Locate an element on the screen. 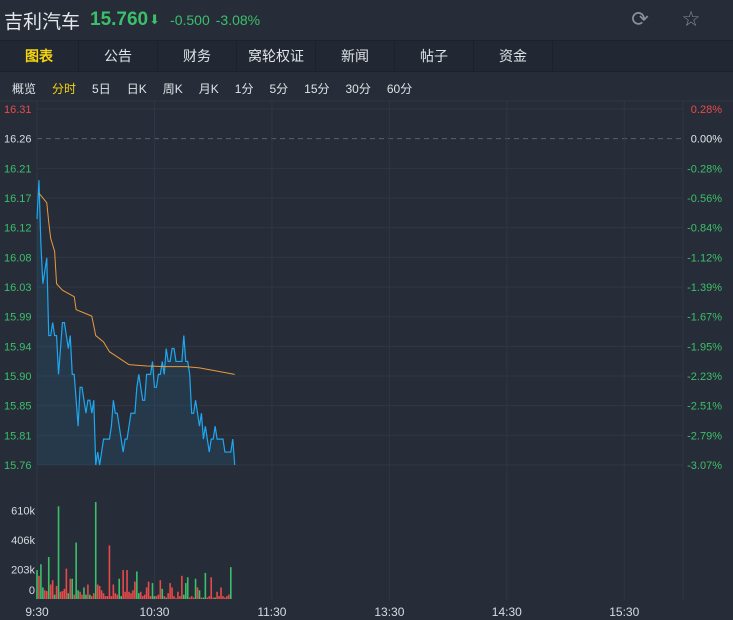  period-tab-7: 5分 is located at coordinates (279, 88).